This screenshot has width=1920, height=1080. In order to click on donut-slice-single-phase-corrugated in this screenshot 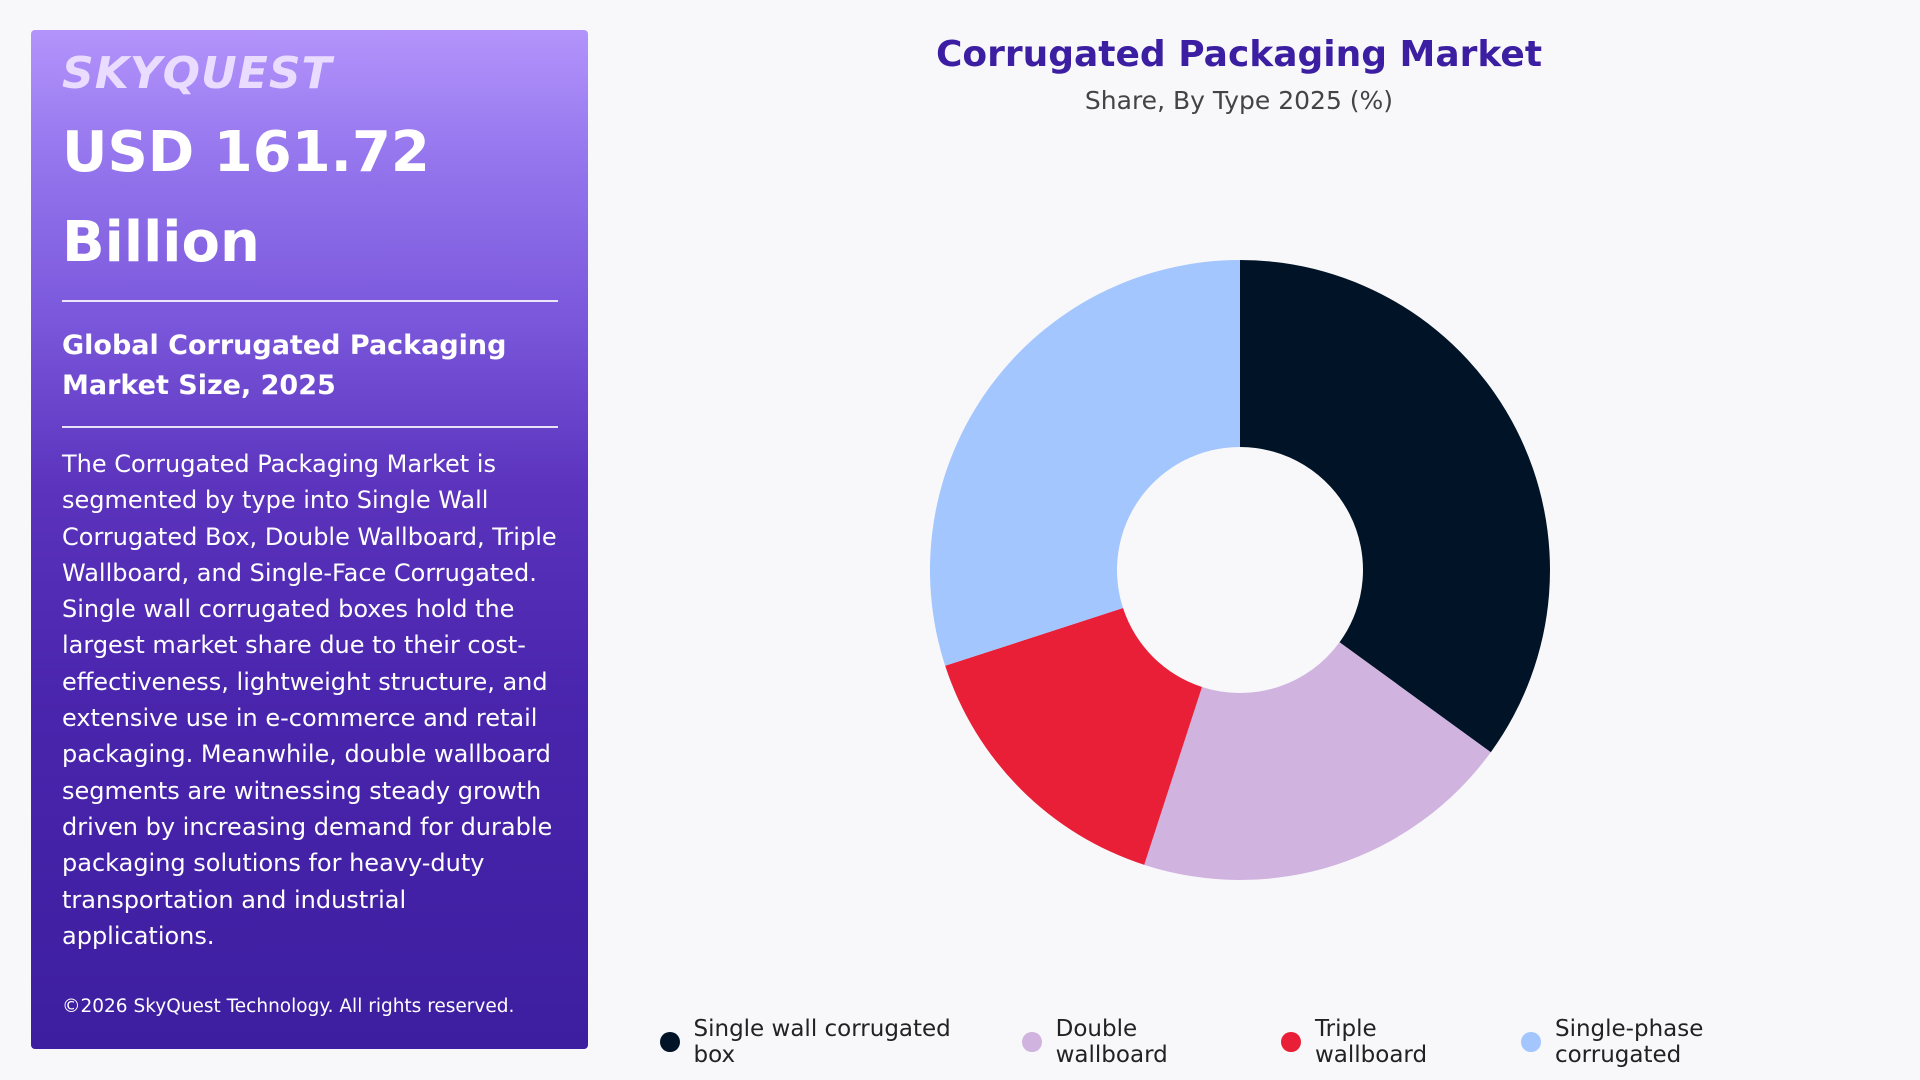, I will do `click(1085, 463)`.